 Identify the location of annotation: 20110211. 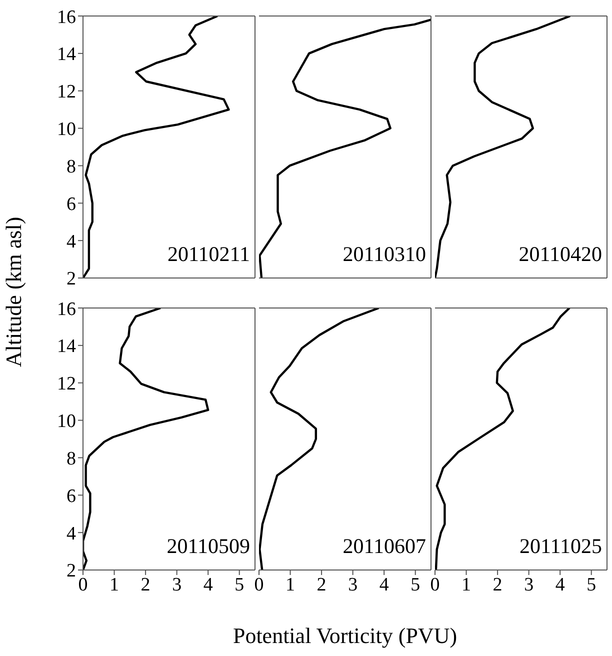
(209, 254).